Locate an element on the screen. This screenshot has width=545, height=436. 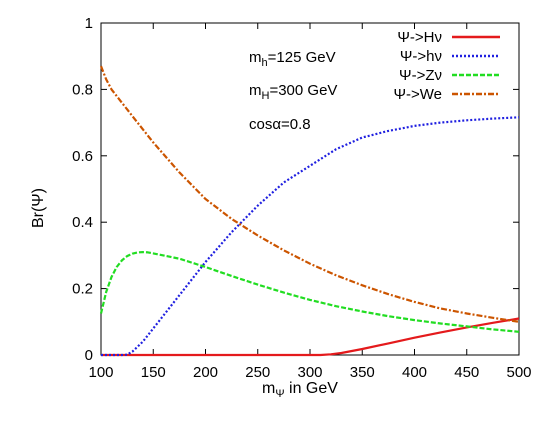
x-tick-label: 200 is located at coordinates (205, 372).